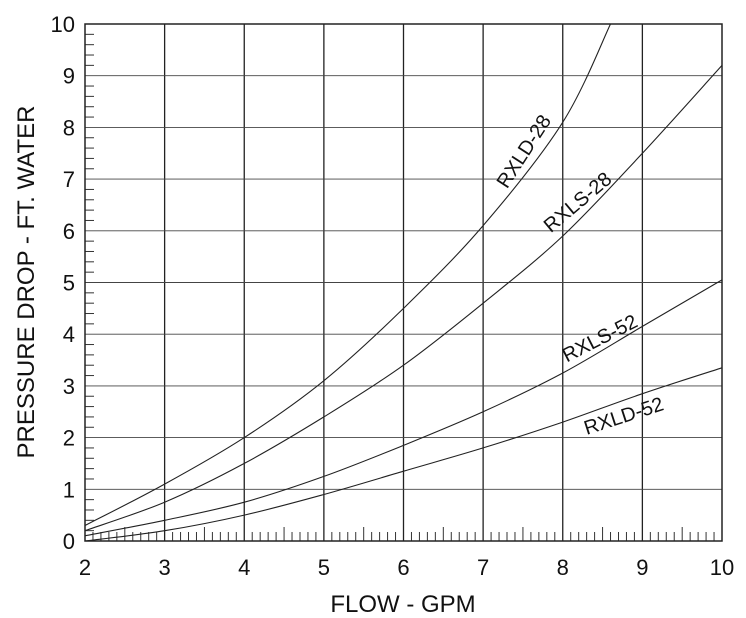 Image resolution: width=746 pixels, height=618 pixels. What do you see at coordinates (69, 179) in the screenshot?
I see `y-tick-label: 7` at bounding box center [69, 179].